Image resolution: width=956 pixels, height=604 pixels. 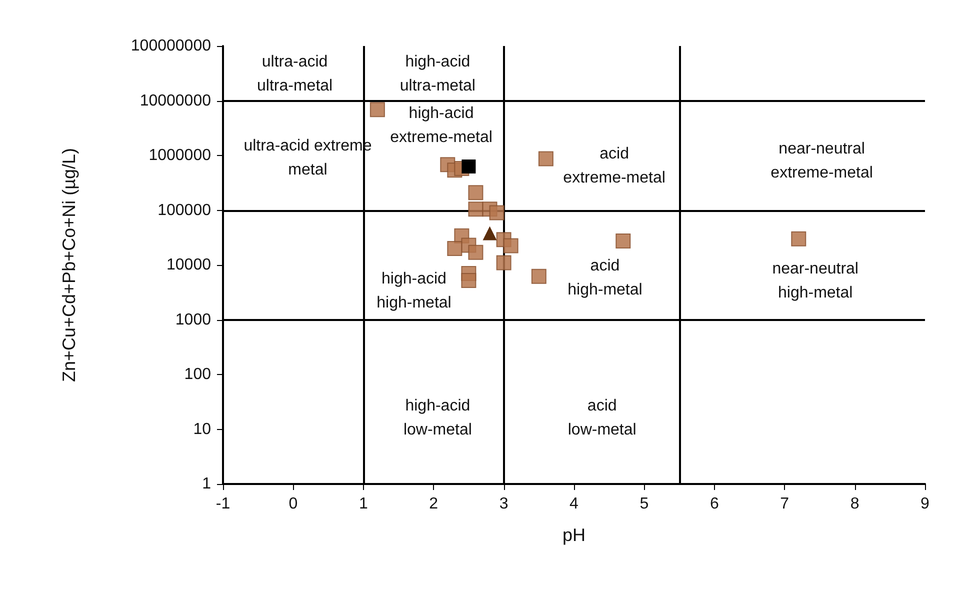 What do you see at coordinates (437, 417) in the screenshot?
I see `annotation: high-acid low-metal` at bounding box center [437, 417].